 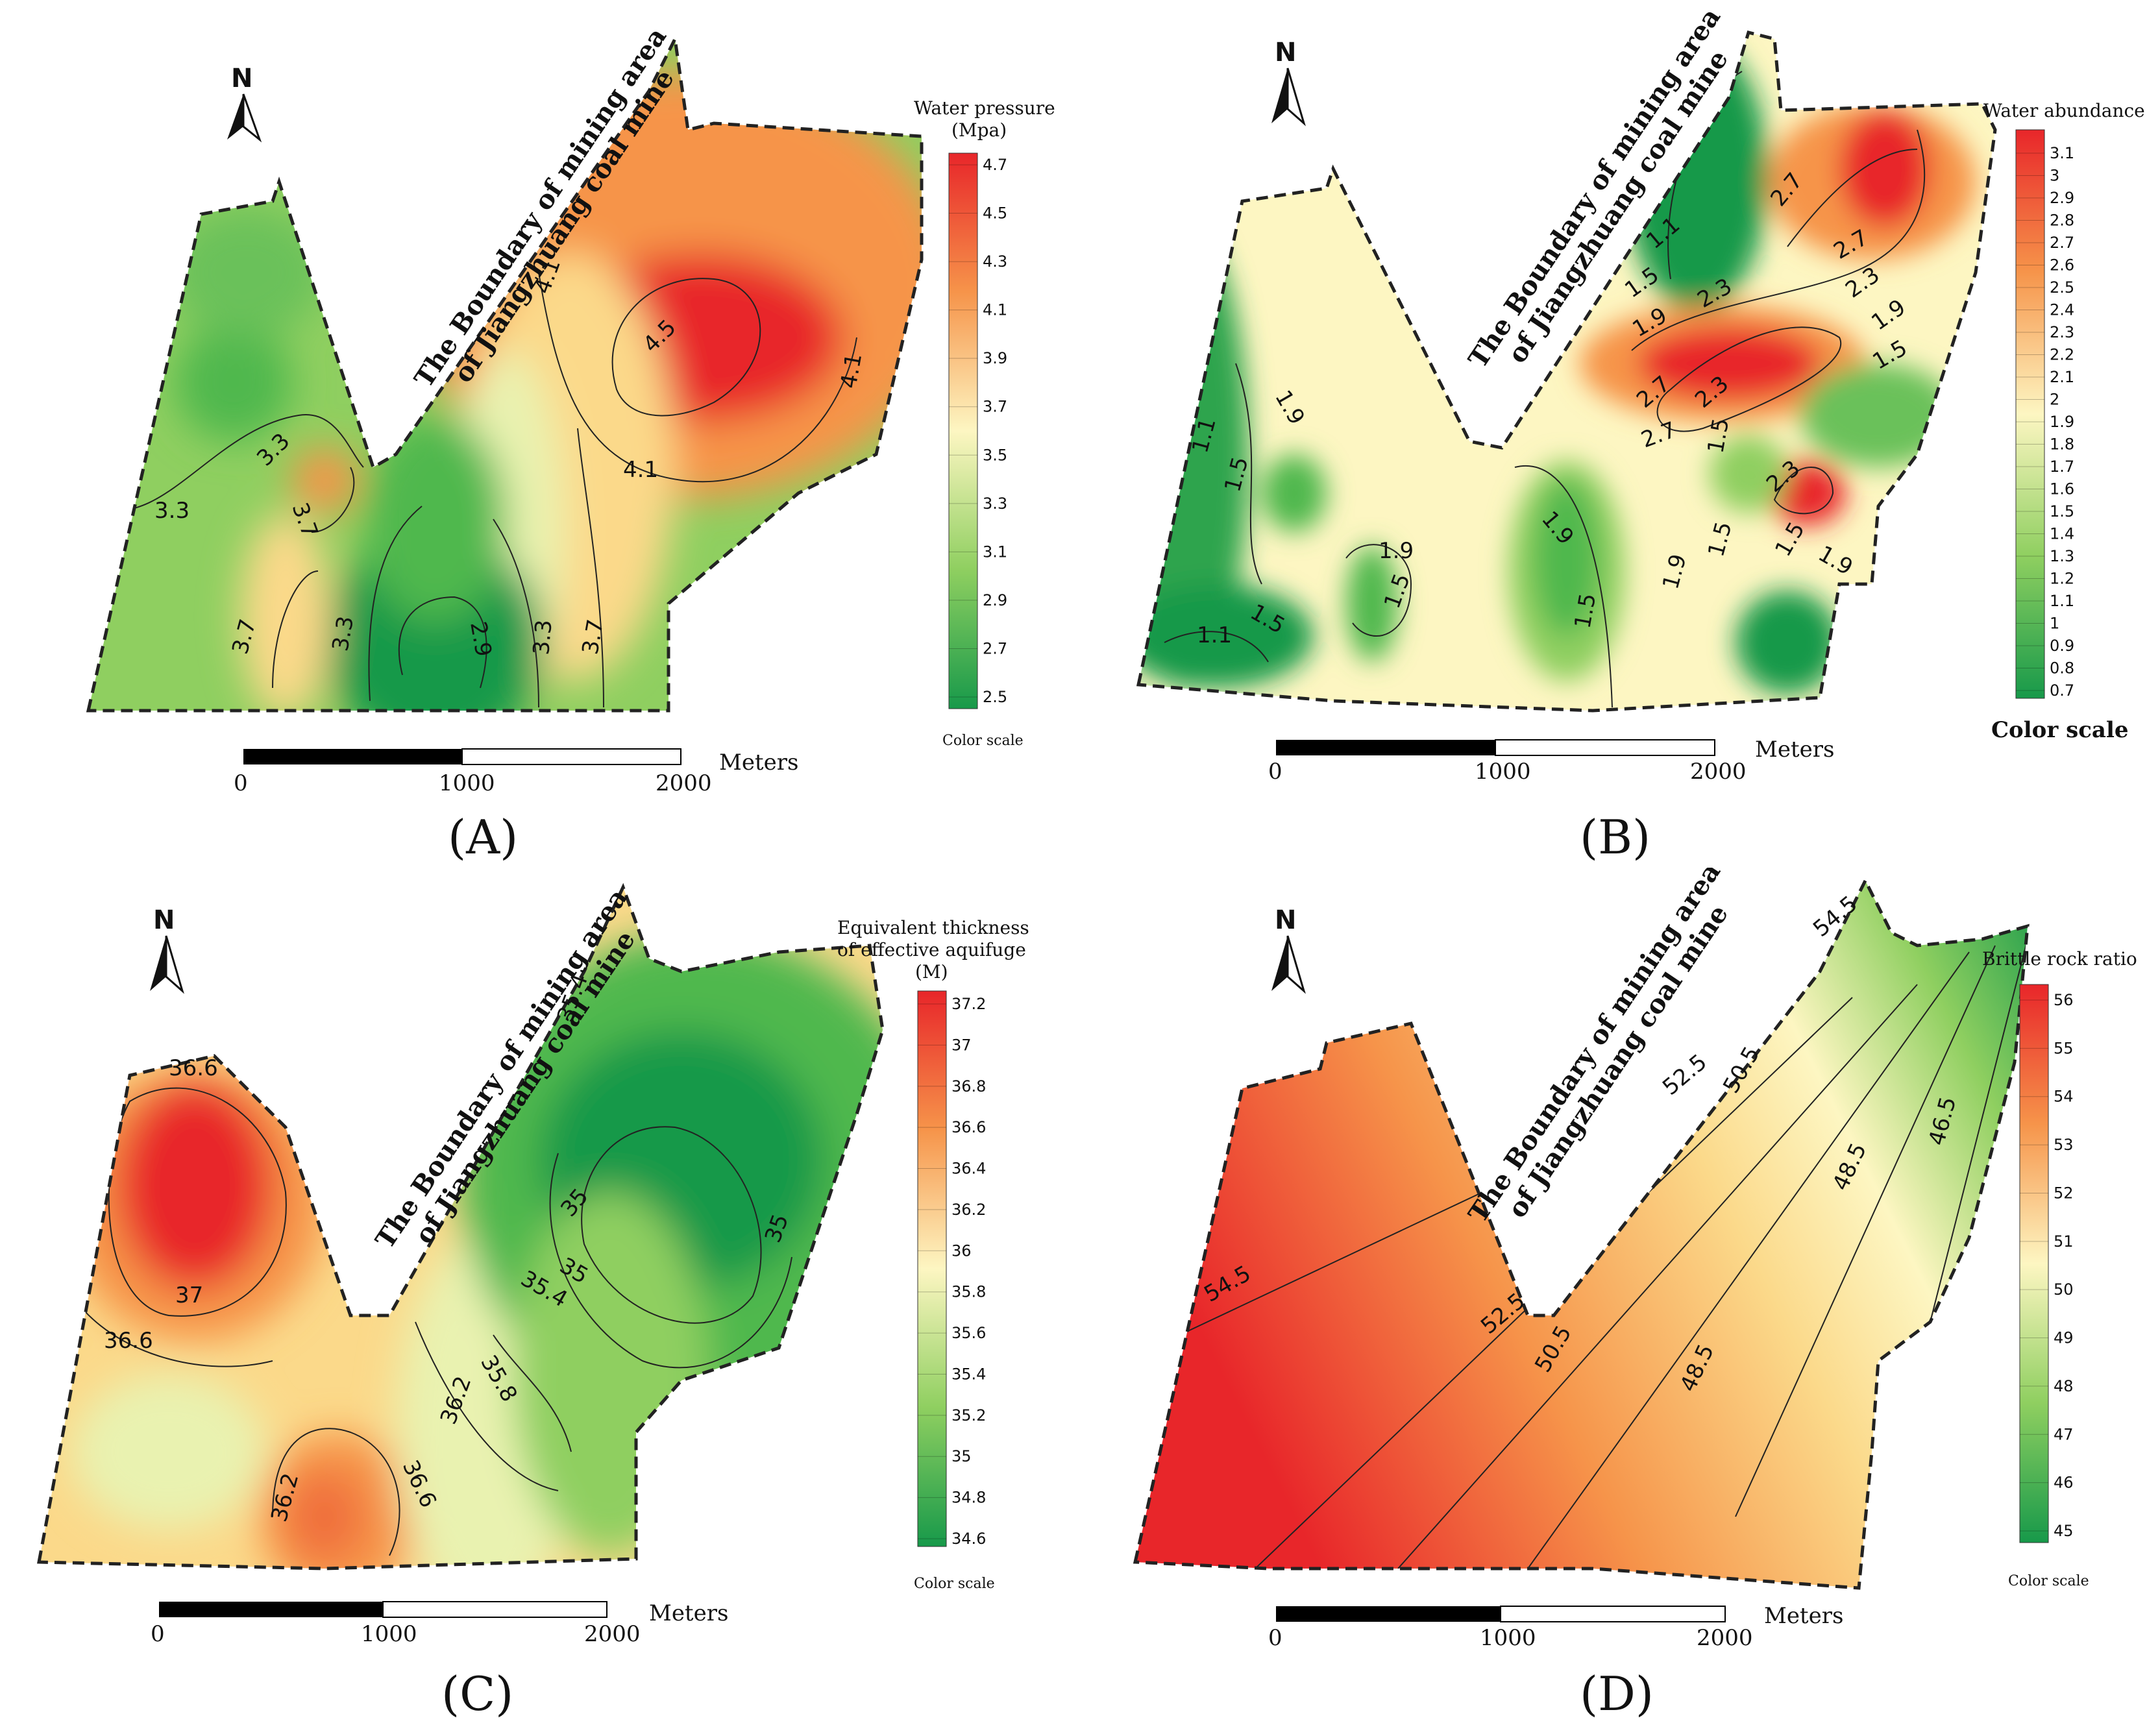 What do you see at coordinates (968, 1292) in the screenshot?
I see `legend-tick-label: 35.8` at bounding box center [968, 1292].